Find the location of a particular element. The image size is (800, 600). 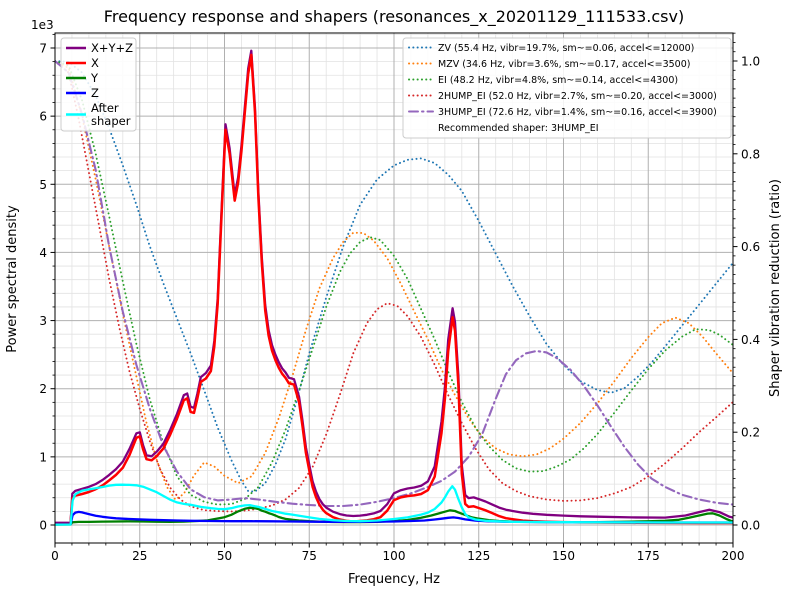

y-right-tick-label: 0.8 is located at coordinates (750, 154).